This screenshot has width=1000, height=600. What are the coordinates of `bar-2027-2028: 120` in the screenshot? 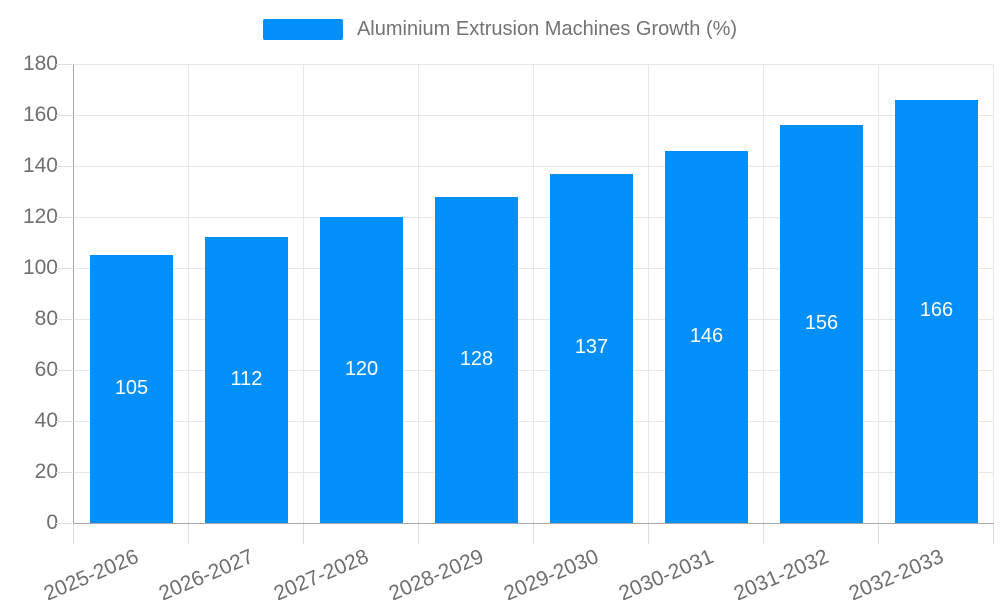 It's located at (361, 370).